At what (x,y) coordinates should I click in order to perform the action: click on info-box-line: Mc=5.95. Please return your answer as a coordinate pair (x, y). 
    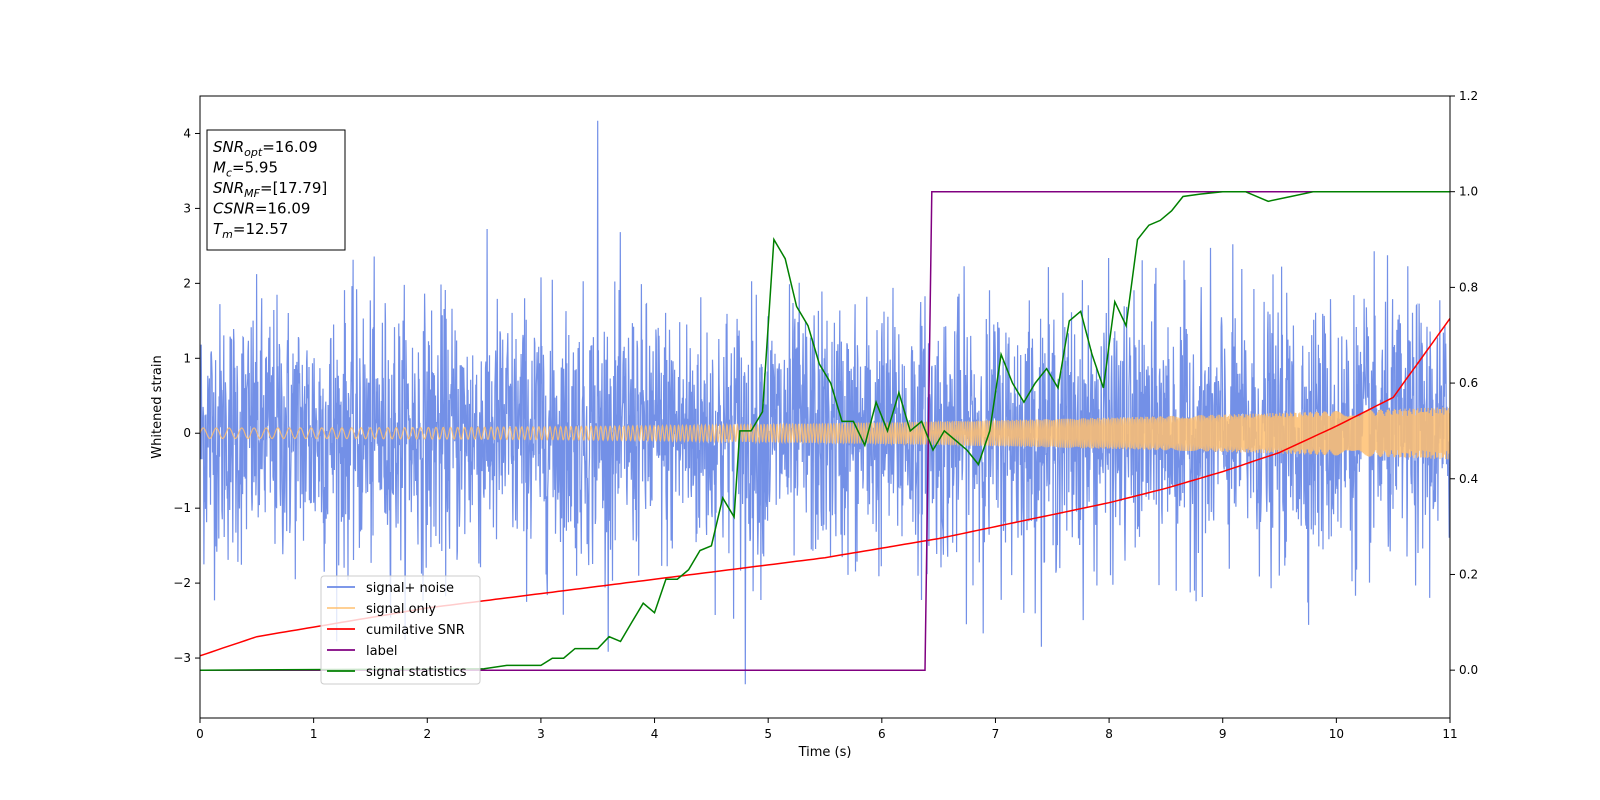
    Looking at the image, I should click on (245, 169).